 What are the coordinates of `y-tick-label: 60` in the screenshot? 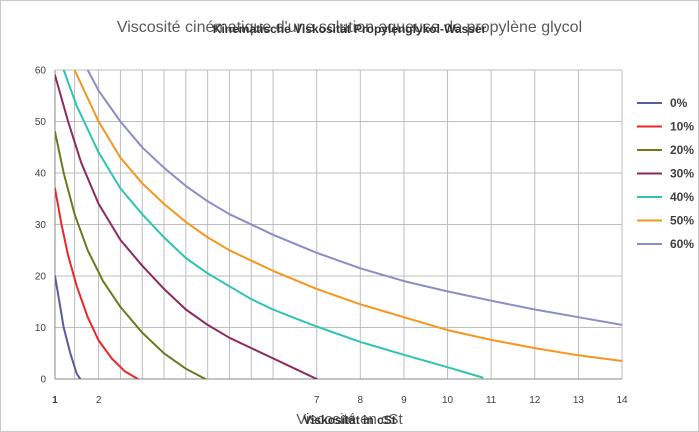 It's located at (41, 71).